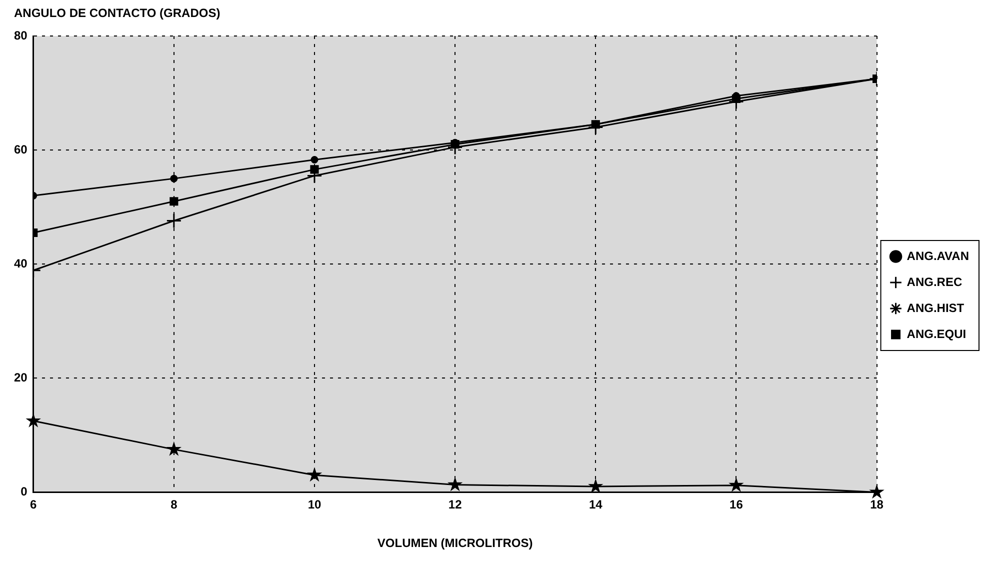  Describe the element at coordinates (935, 307) in the screenshot. I see `legend-label: ANG.HIST` at that location.